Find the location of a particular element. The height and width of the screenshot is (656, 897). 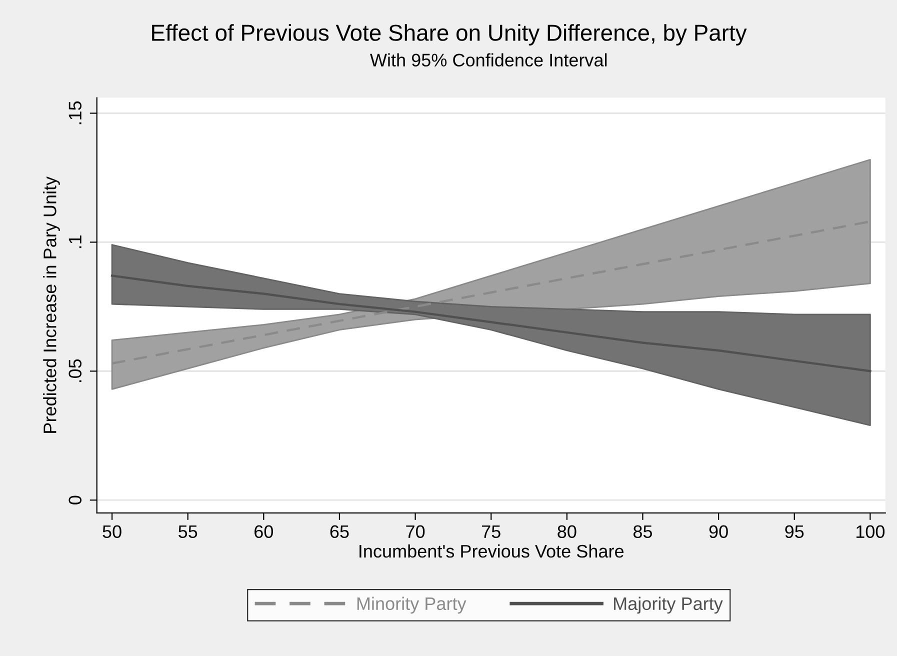

x-tick-label: 100 is located at coordinates (870, 531).